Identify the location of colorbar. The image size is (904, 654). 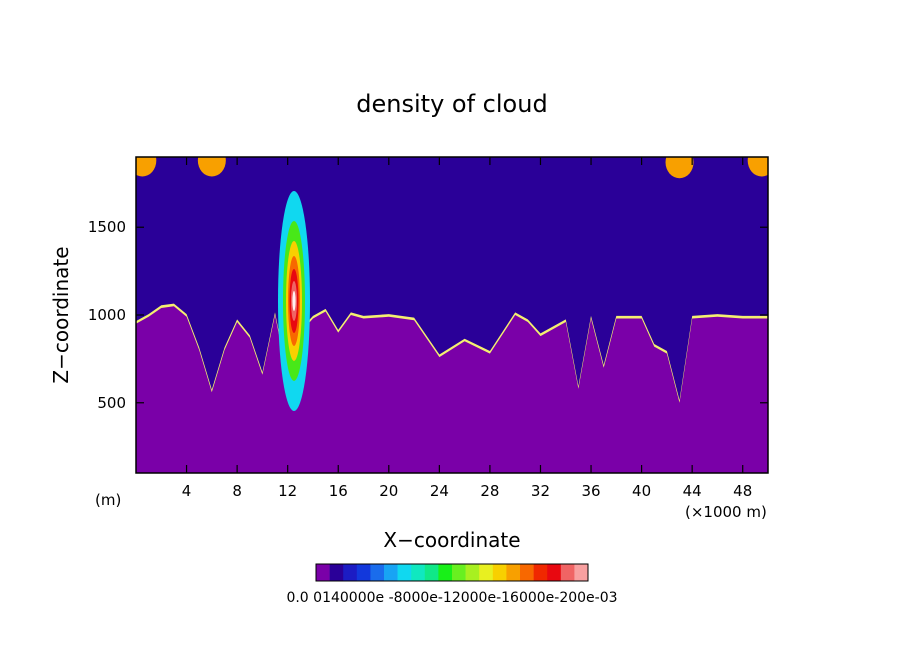
(452, 572).